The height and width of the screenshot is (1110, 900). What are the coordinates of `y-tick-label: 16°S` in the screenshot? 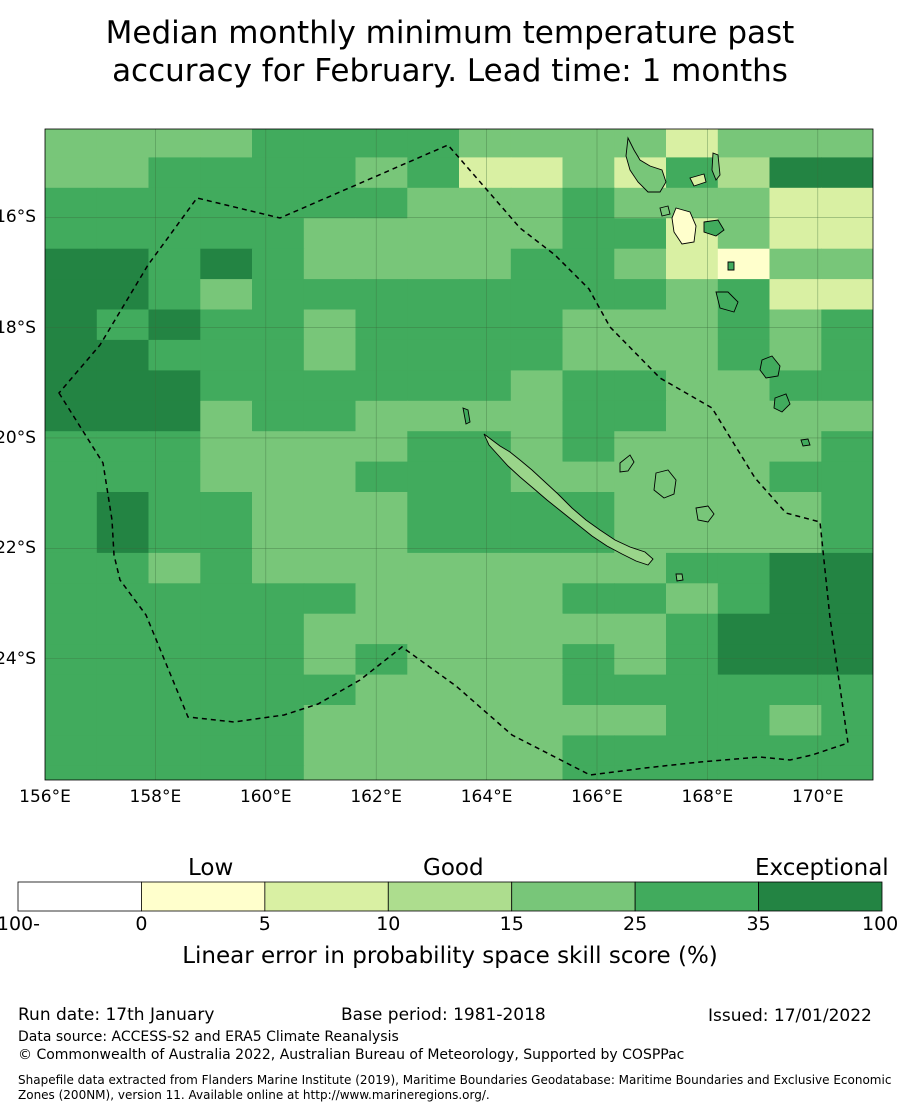 It's located at (18, 217).